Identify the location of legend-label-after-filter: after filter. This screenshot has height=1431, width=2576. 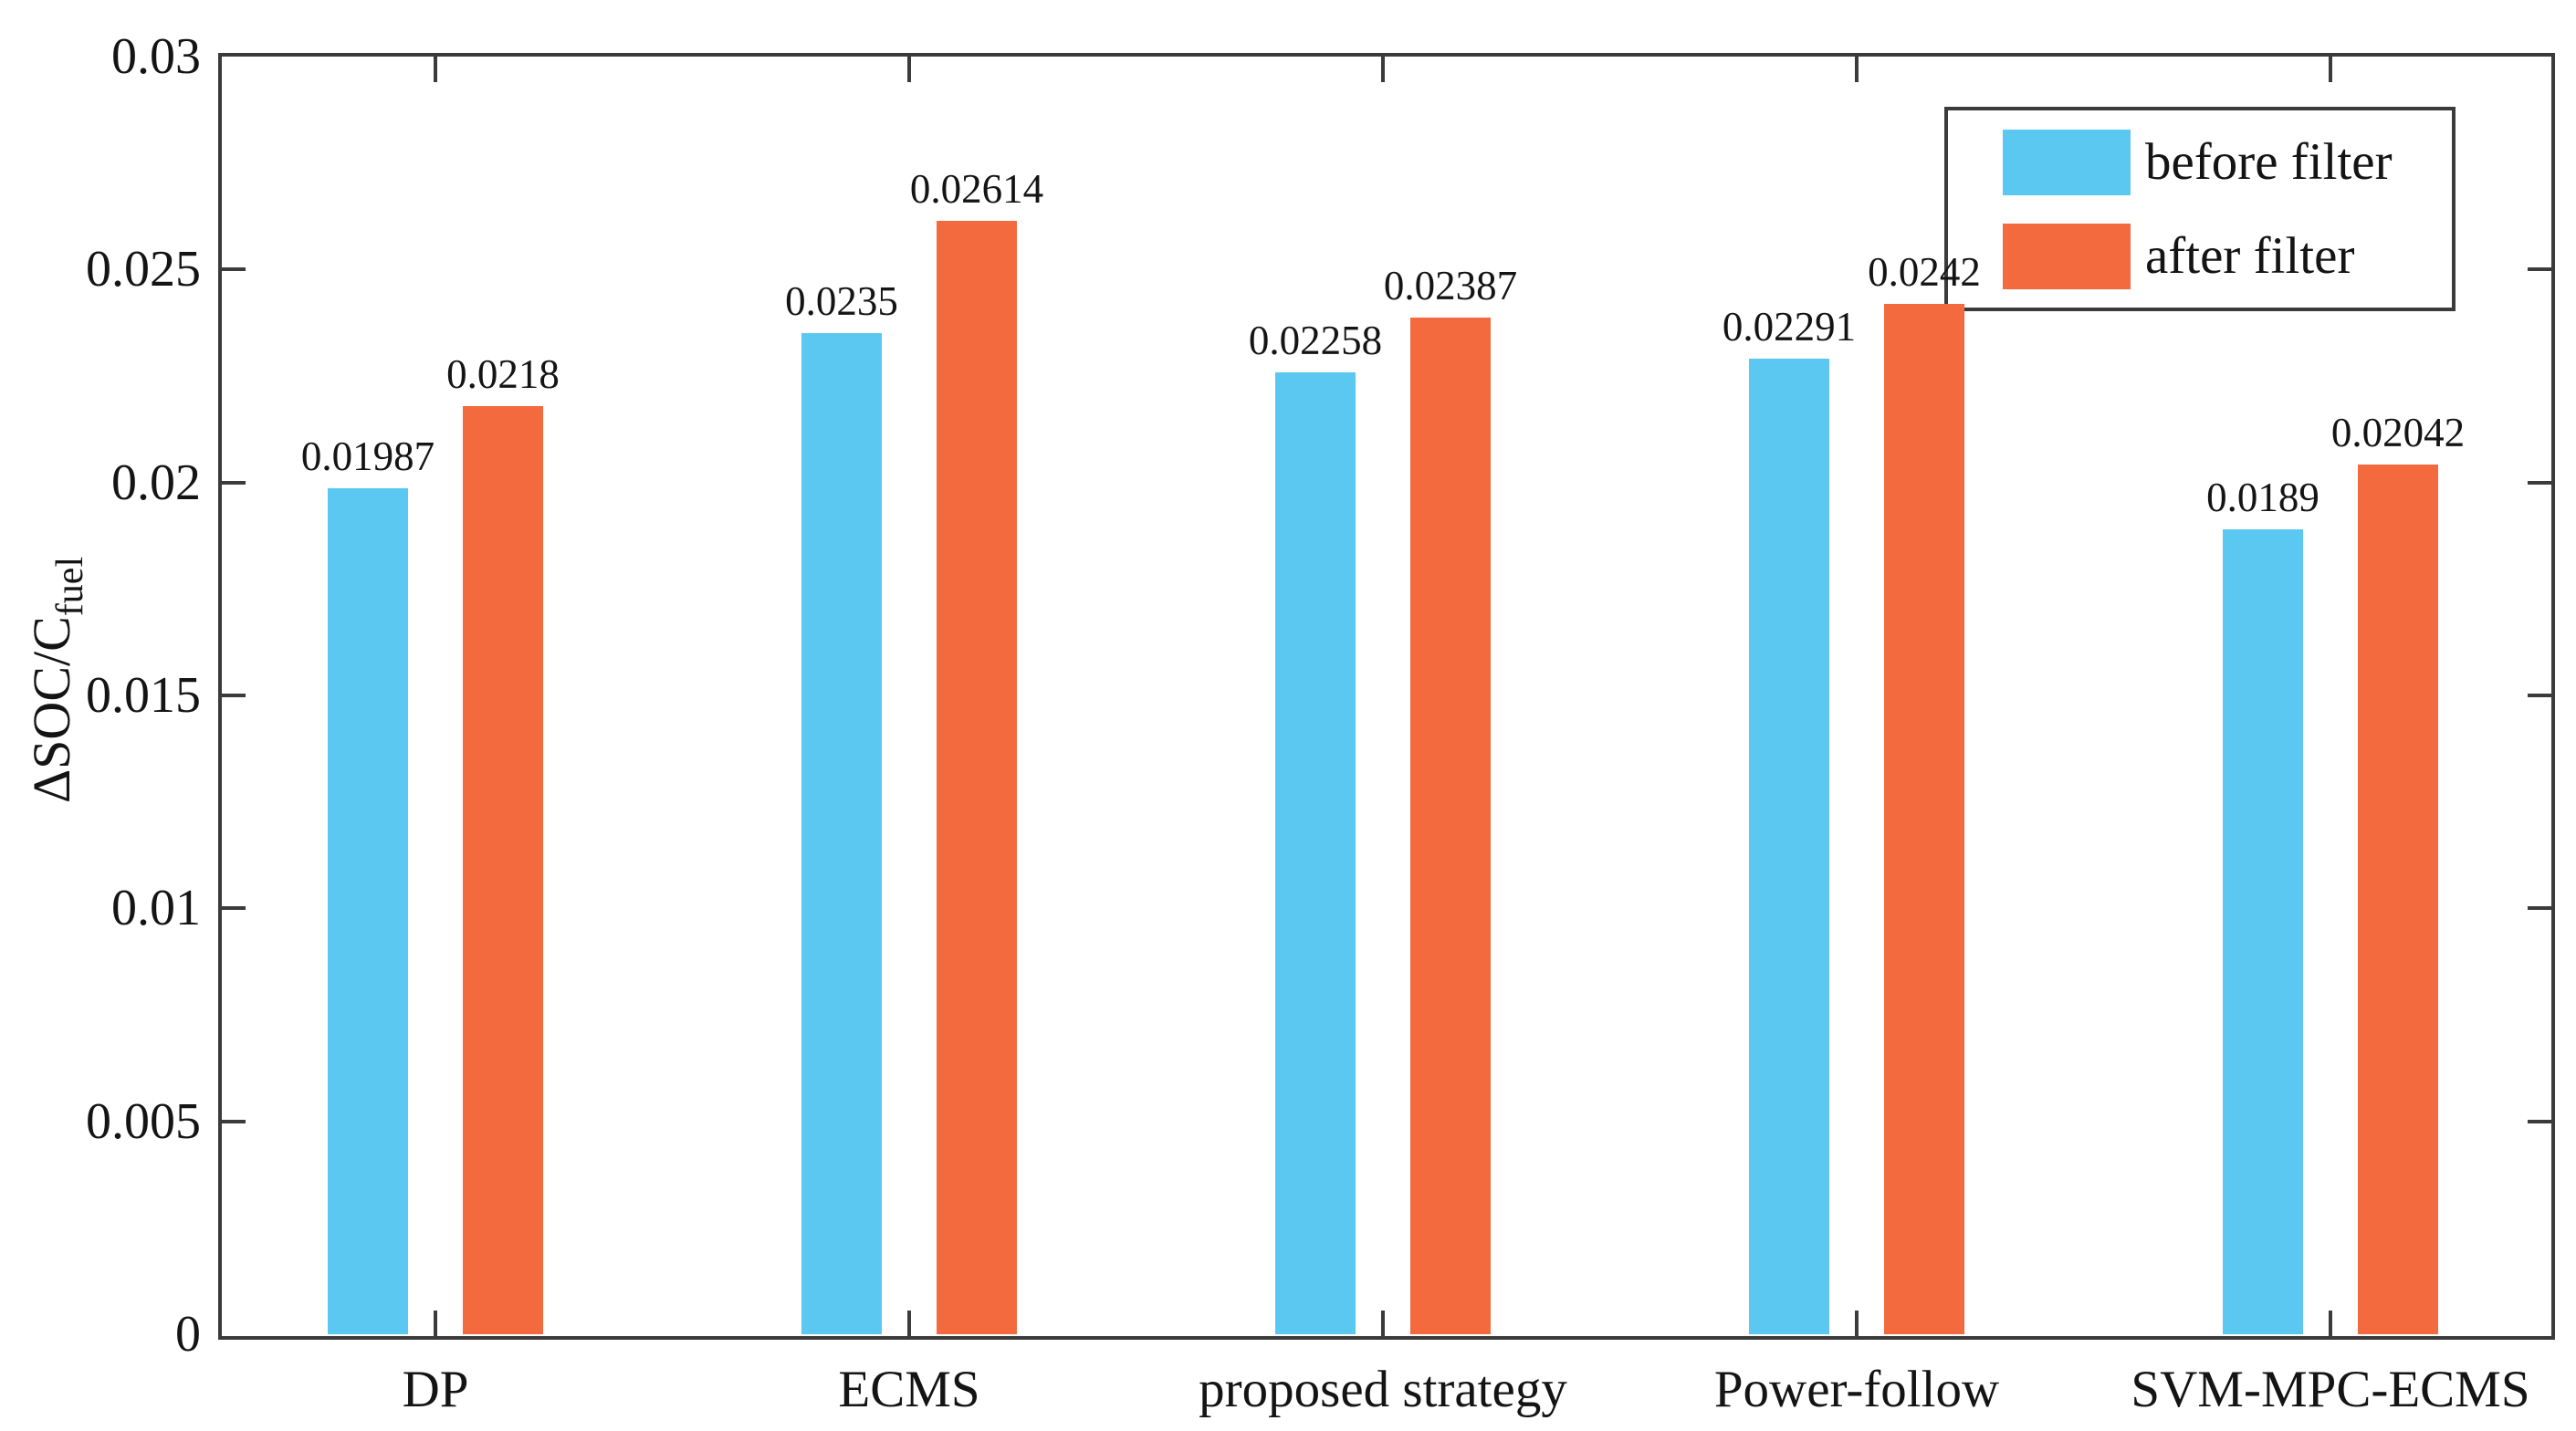
(2250, 256).